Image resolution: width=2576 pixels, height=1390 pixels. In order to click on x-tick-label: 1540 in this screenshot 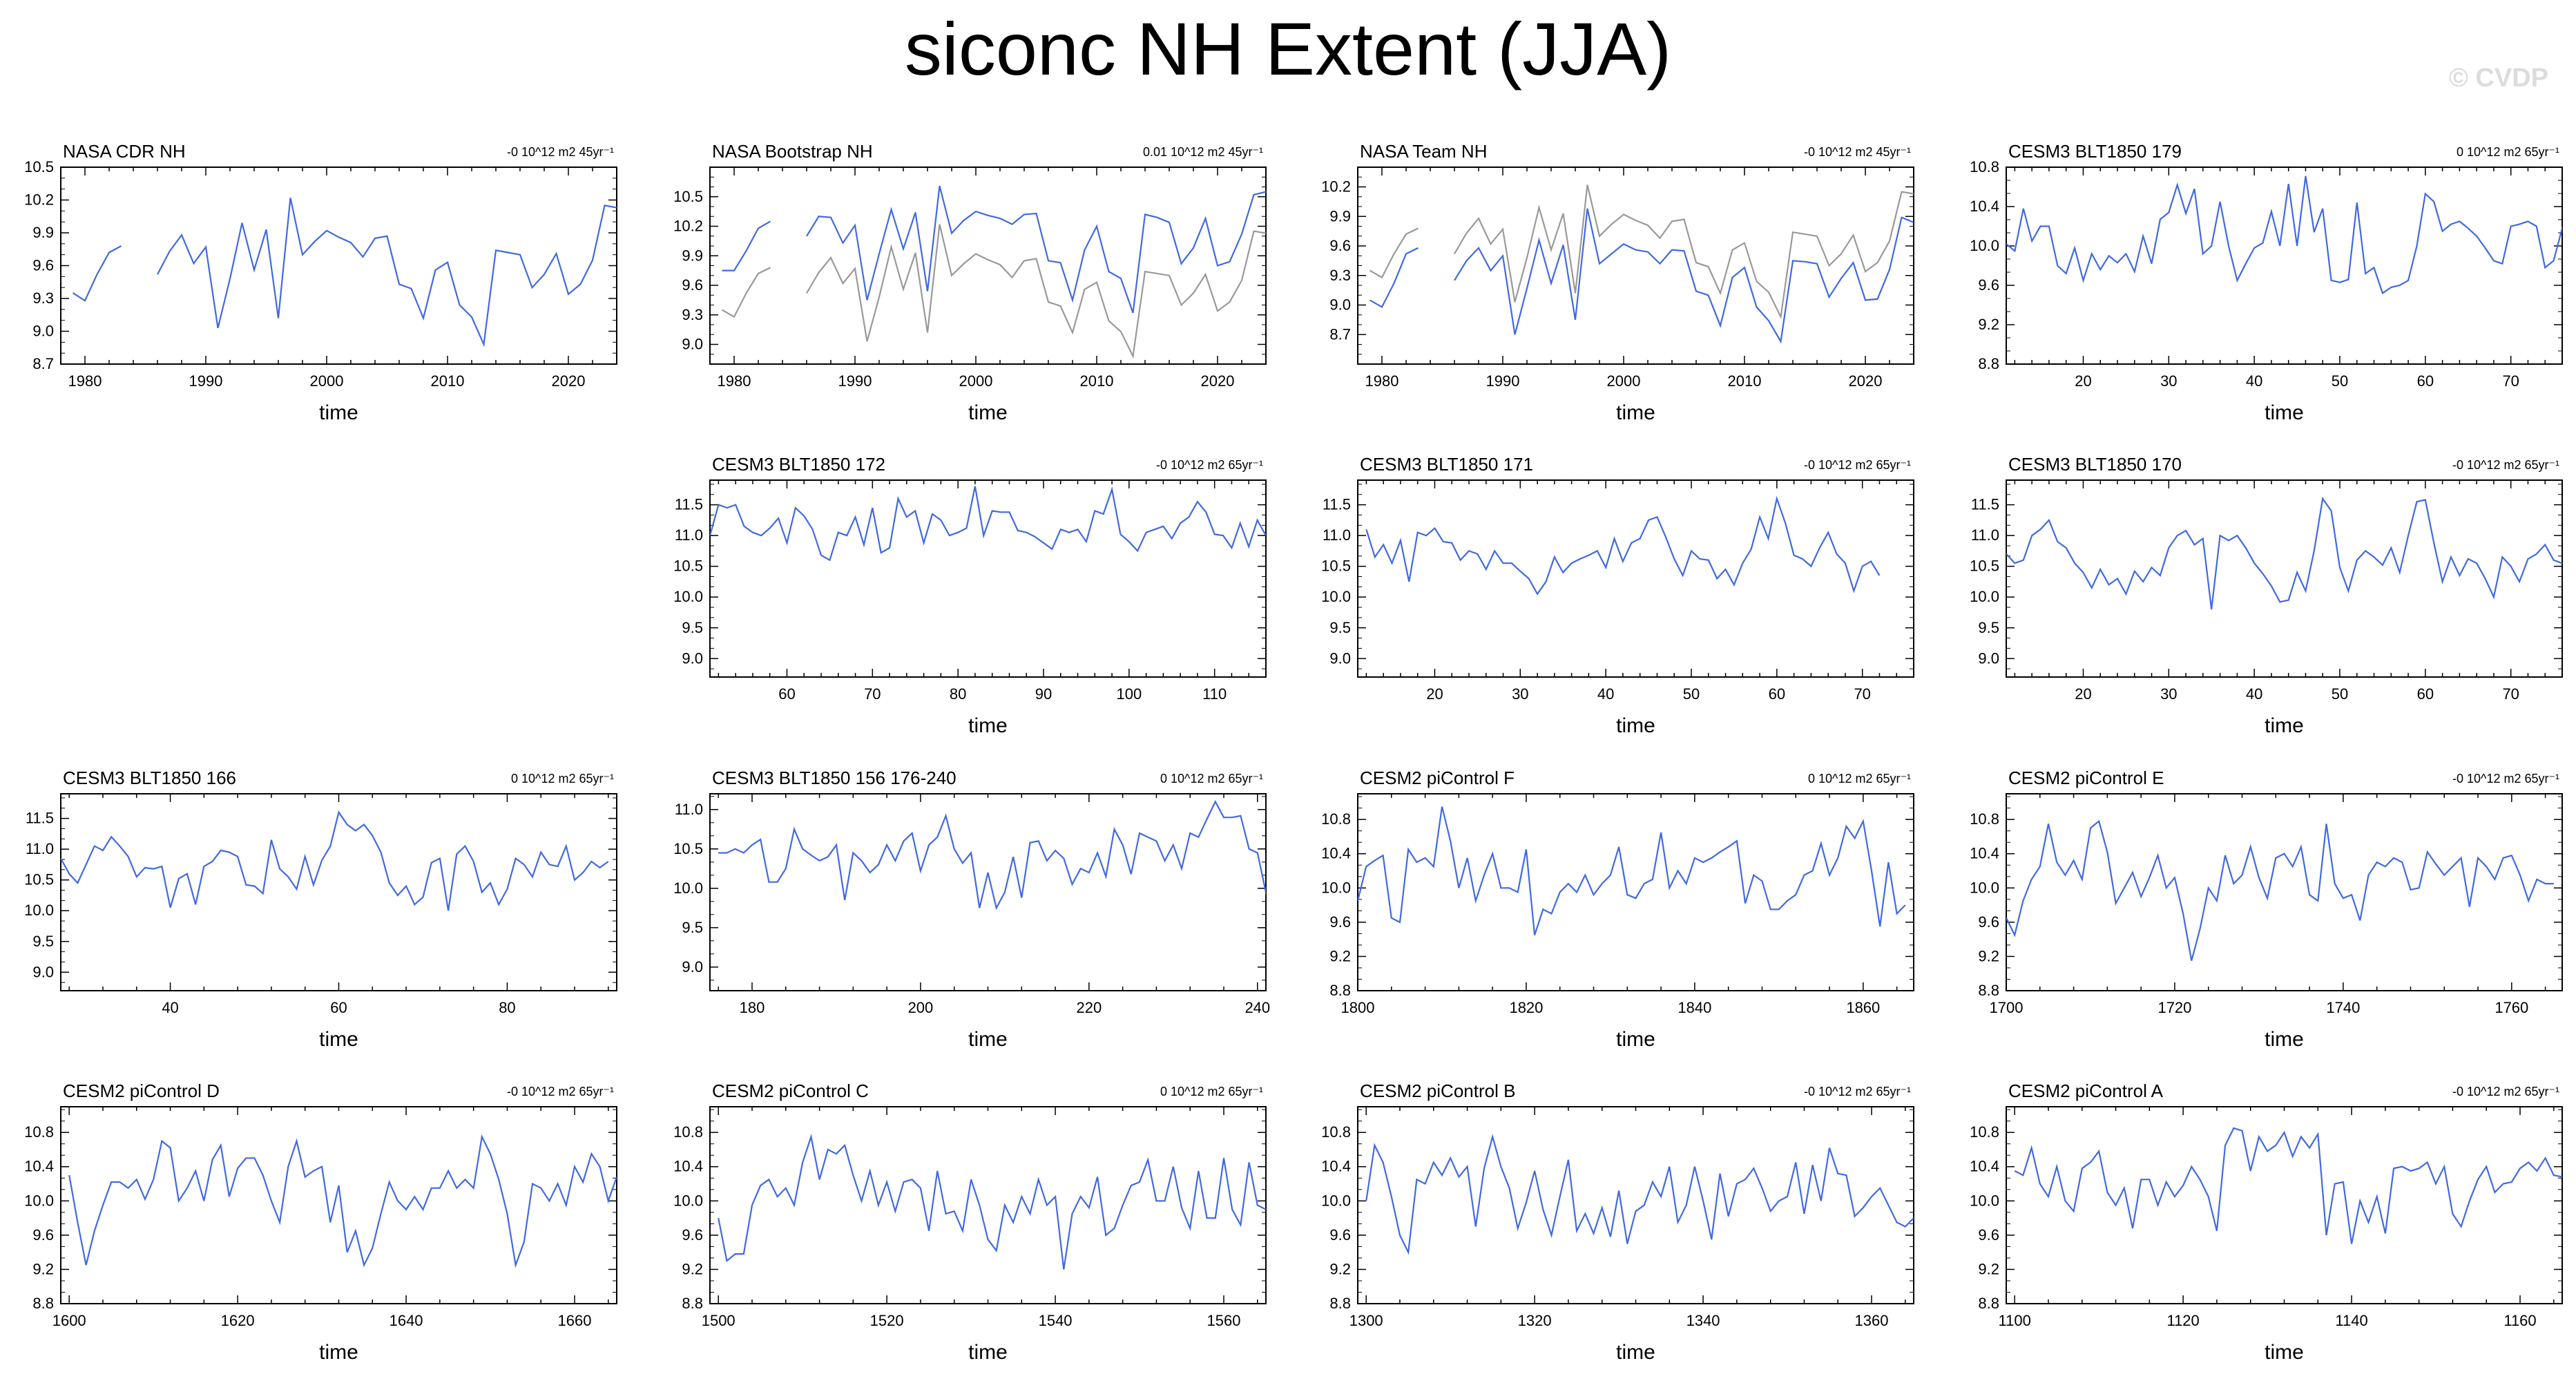, I will do `click(1056, 1320)`.